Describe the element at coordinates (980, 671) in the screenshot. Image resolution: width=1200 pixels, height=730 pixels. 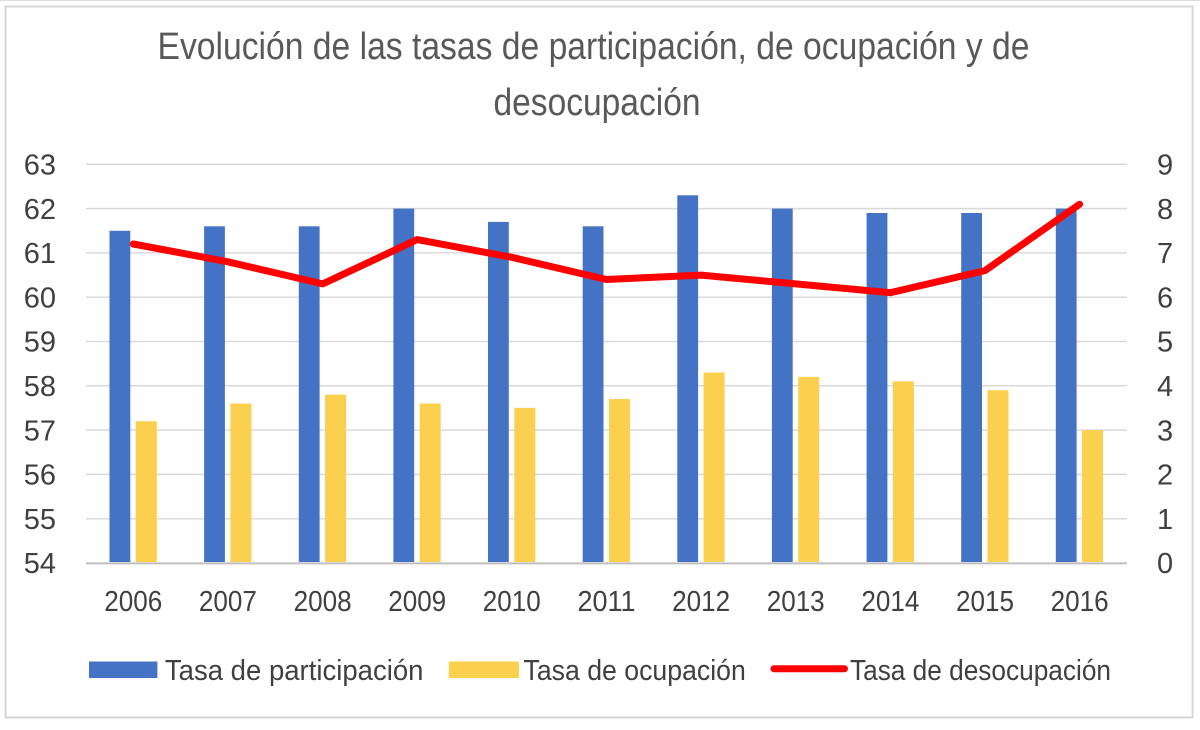
I see `svg-text: Tasa de desocupación` at that location.